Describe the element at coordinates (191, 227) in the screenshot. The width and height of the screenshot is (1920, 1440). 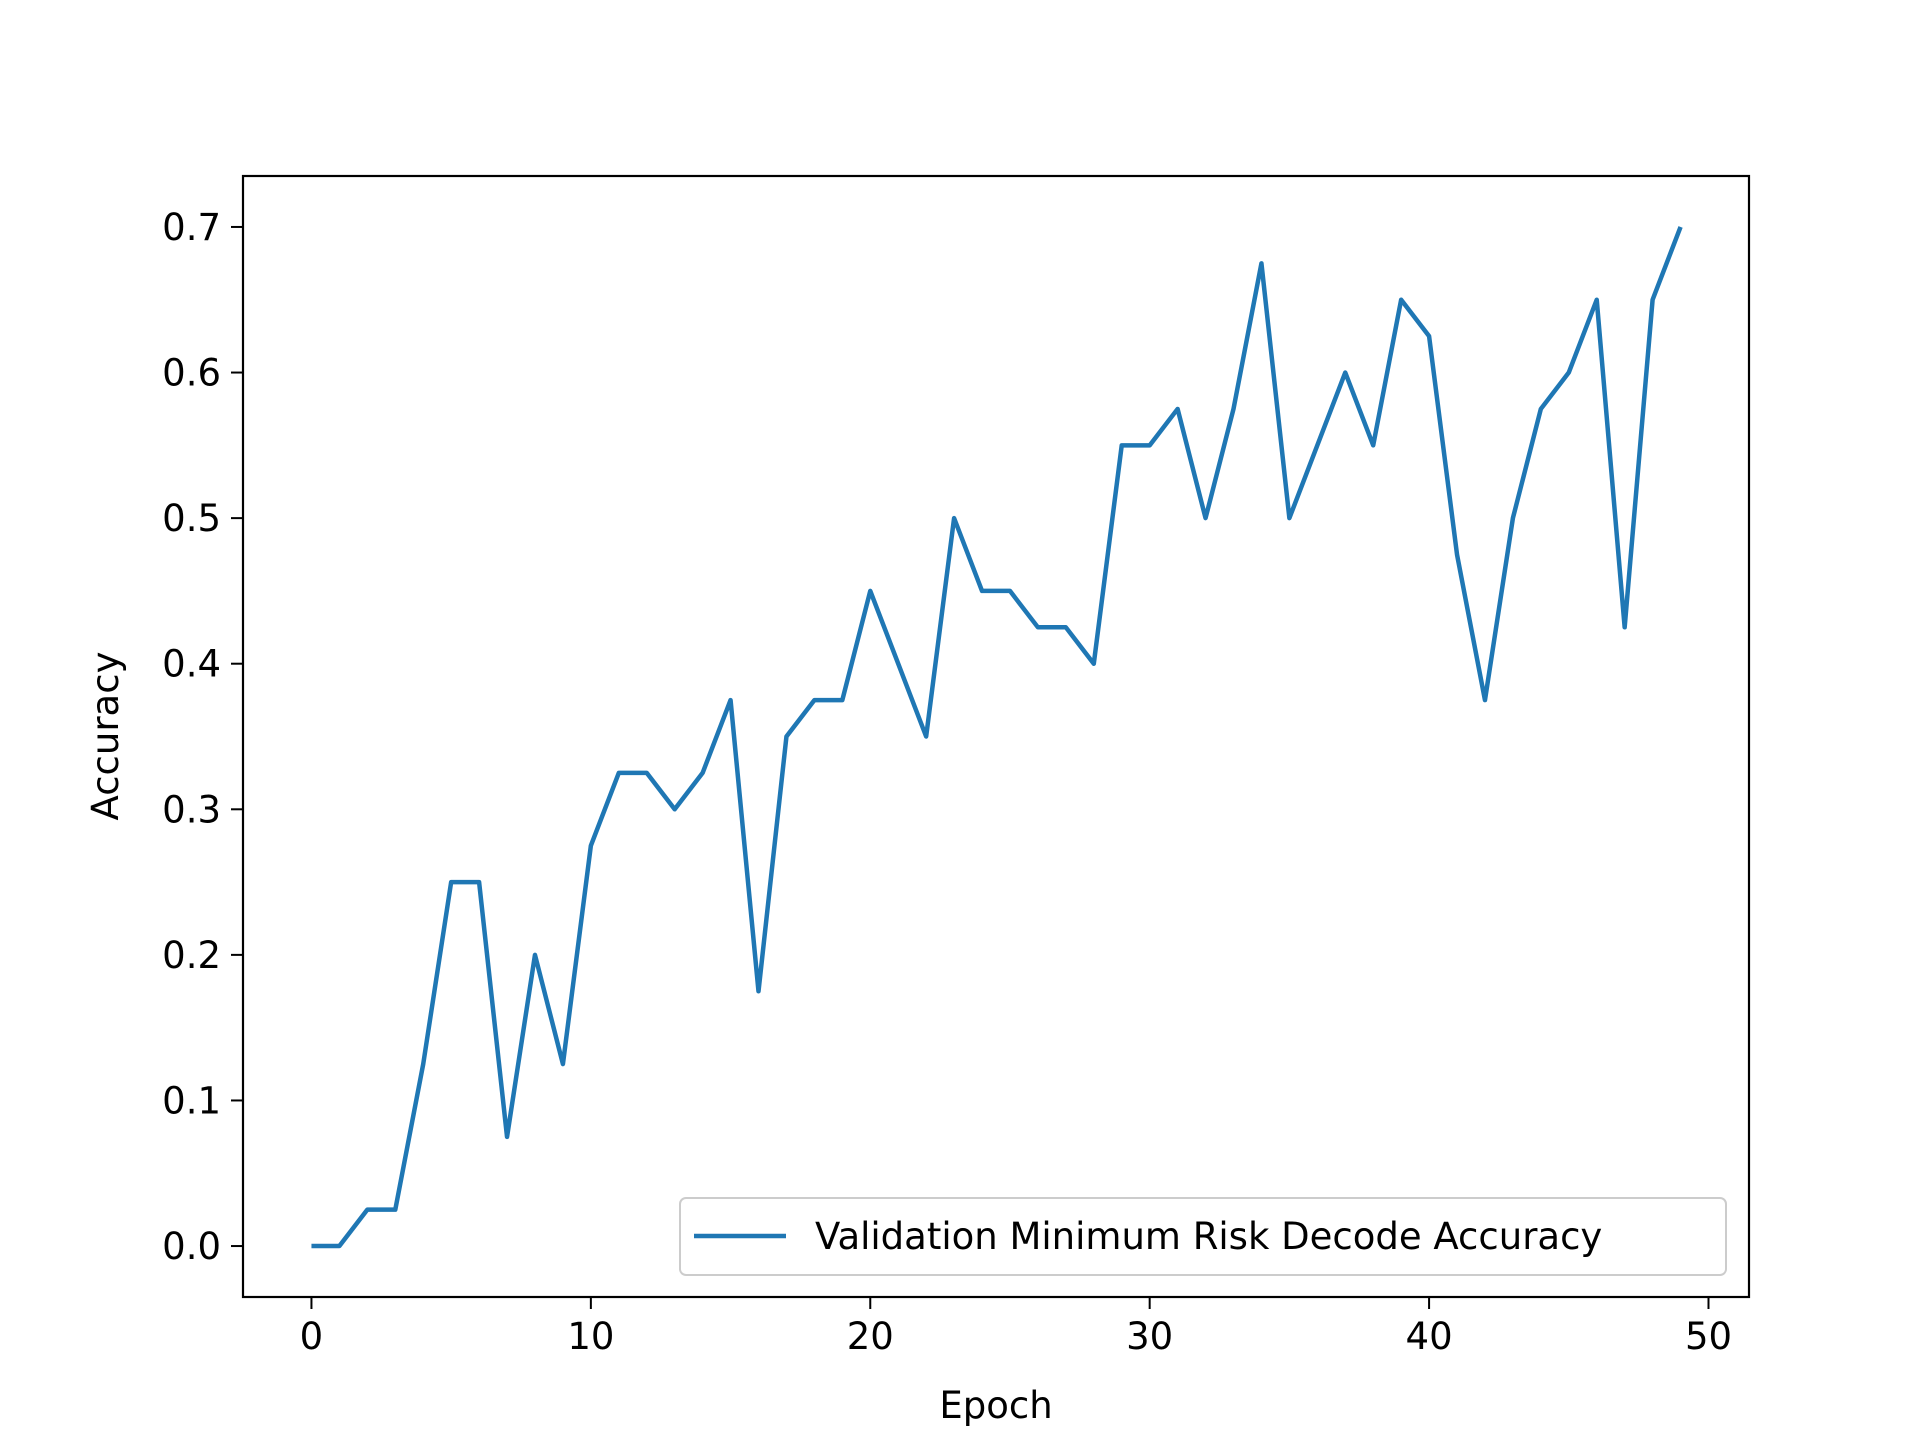
I see `y-tick-label: 0.7` at that location.